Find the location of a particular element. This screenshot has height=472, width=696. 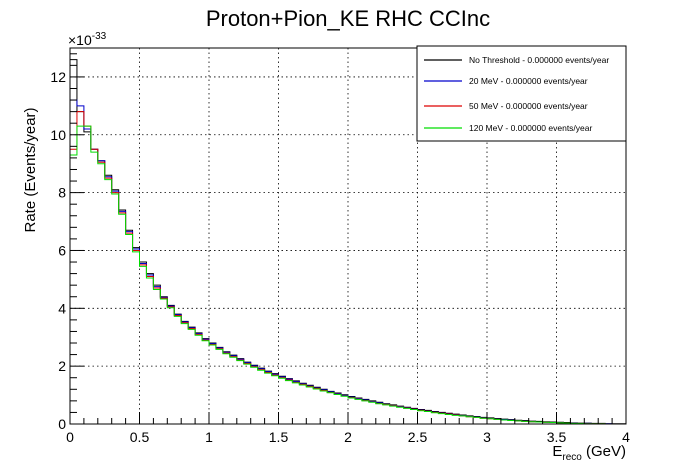

x-tick-label: 3 is located at coordinates (487, 437).